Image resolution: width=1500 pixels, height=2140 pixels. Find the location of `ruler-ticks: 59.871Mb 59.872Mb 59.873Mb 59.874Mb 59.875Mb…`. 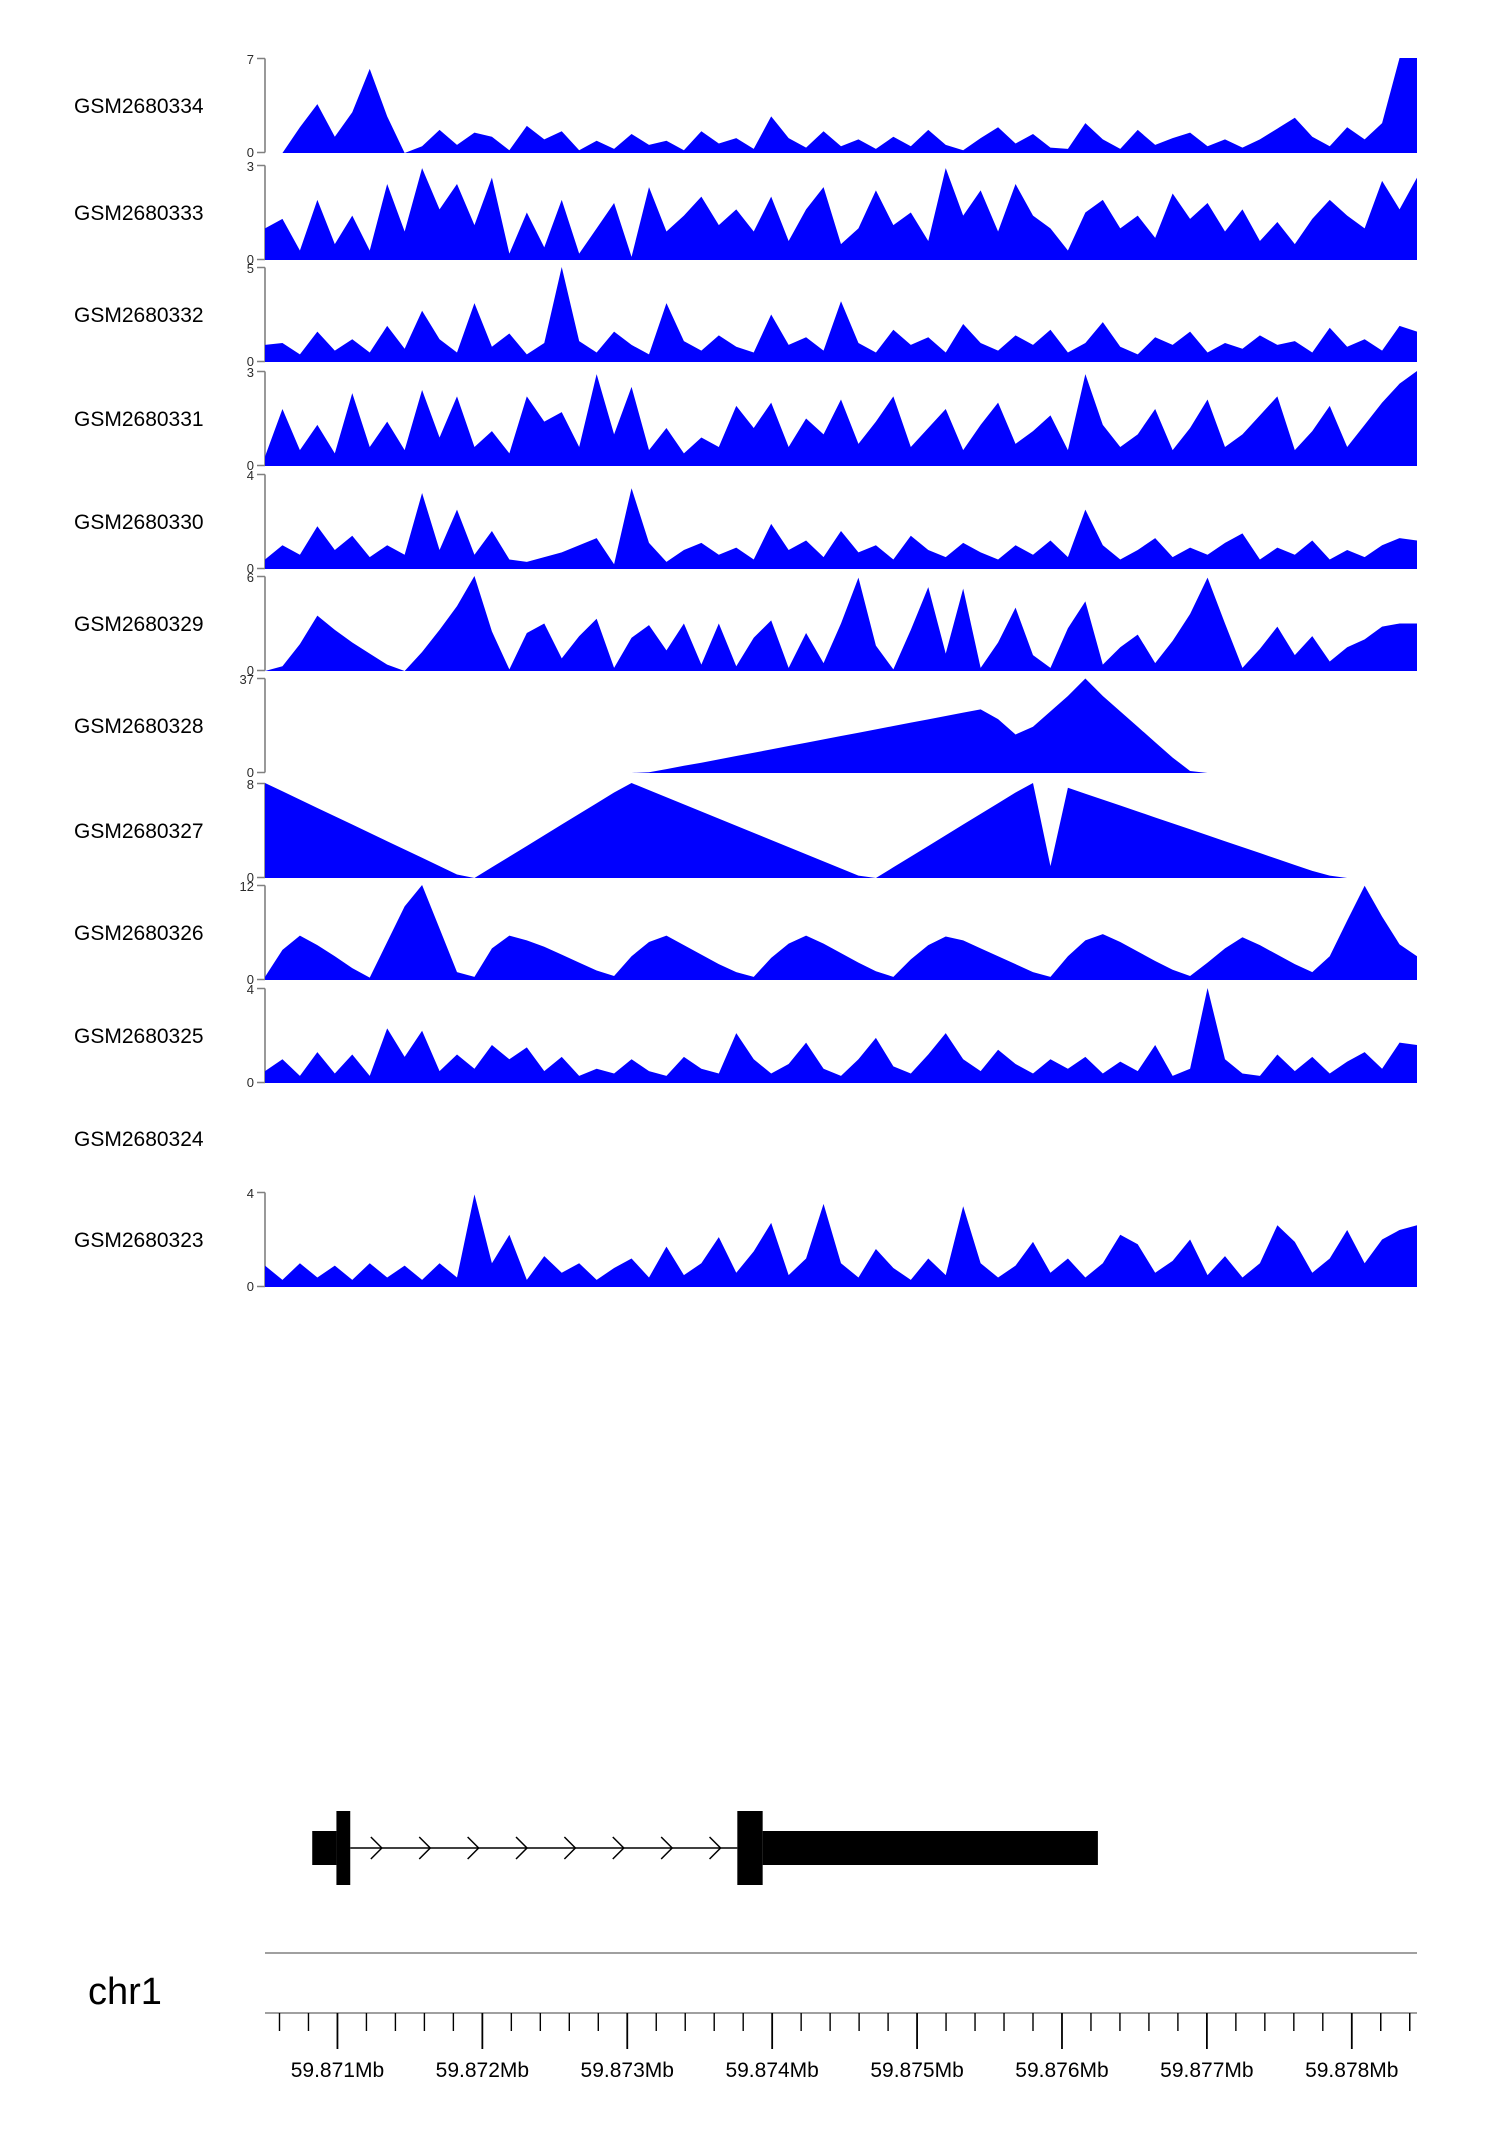

ruler-ticks: 59.871Mb 59.872Mb 59.873Mb 59.874Mb 59.875Mb… is located at coordinates (841, 2015).